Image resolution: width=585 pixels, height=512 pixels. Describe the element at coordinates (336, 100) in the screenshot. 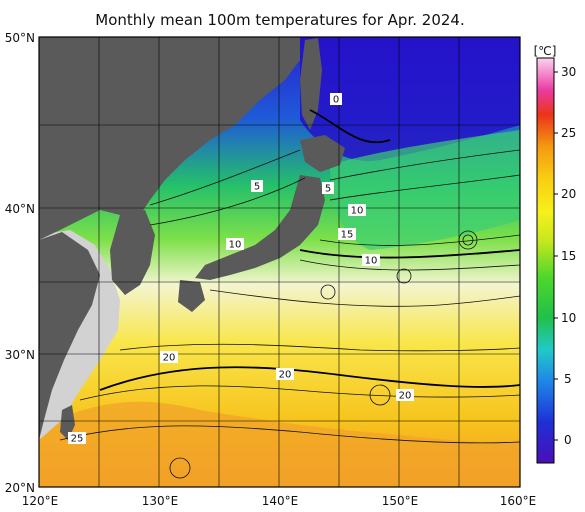

I see `contour-label: 0` at that location.